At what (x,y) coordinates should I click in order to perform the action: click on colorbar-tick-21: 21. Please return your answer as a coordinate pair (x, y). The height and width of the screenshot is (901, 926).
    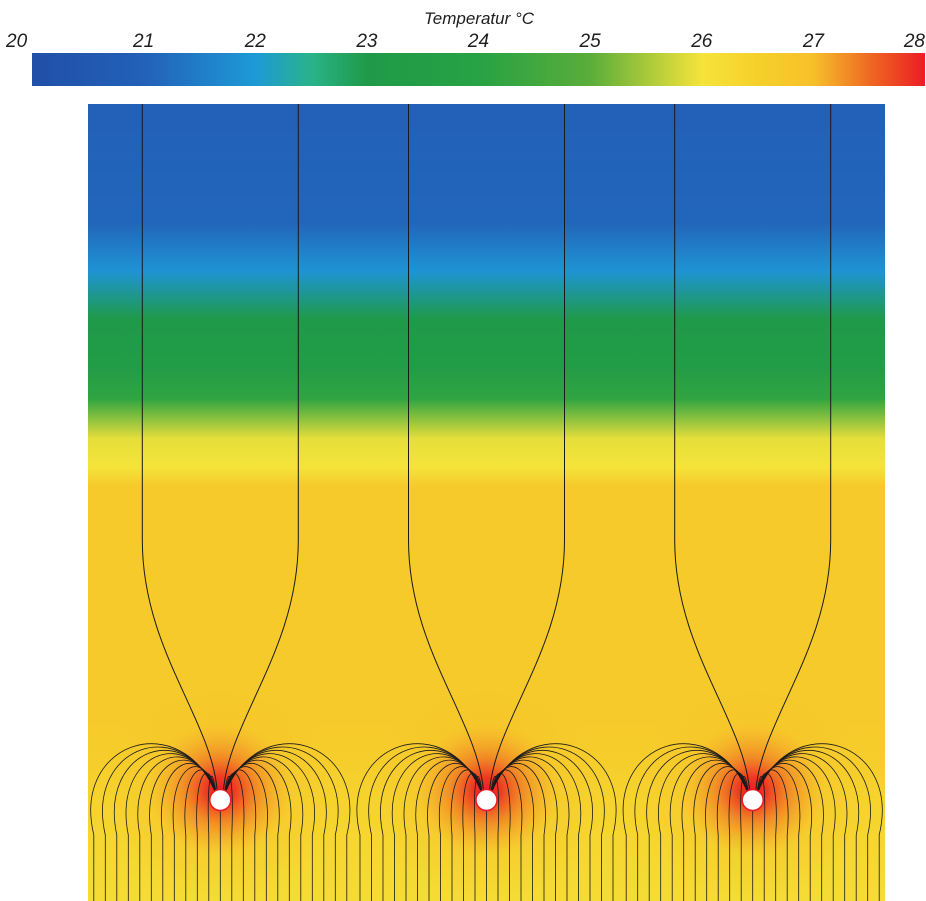
    Looking at the image, I should click on (143, 41).